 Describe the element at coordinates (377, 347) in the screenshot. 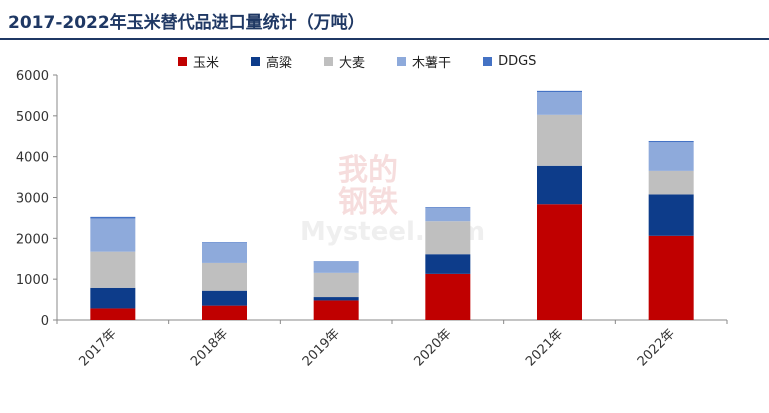

I see `x-axis-labels: 2017年 2018年 2019年 2020年 2021年 2022年` at that location.